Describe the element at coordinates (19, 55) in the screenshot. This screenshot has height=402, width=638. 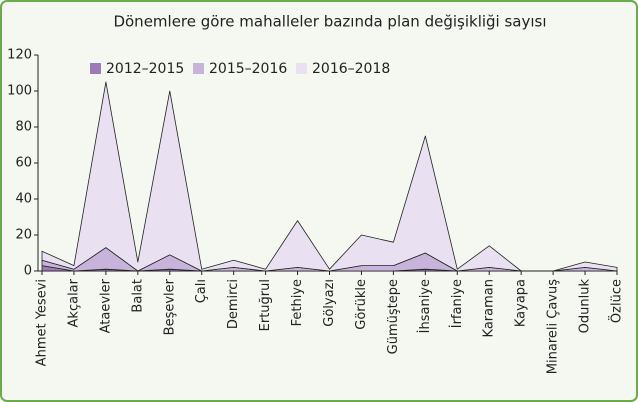
I see `y-tick-label: 120` at that location.